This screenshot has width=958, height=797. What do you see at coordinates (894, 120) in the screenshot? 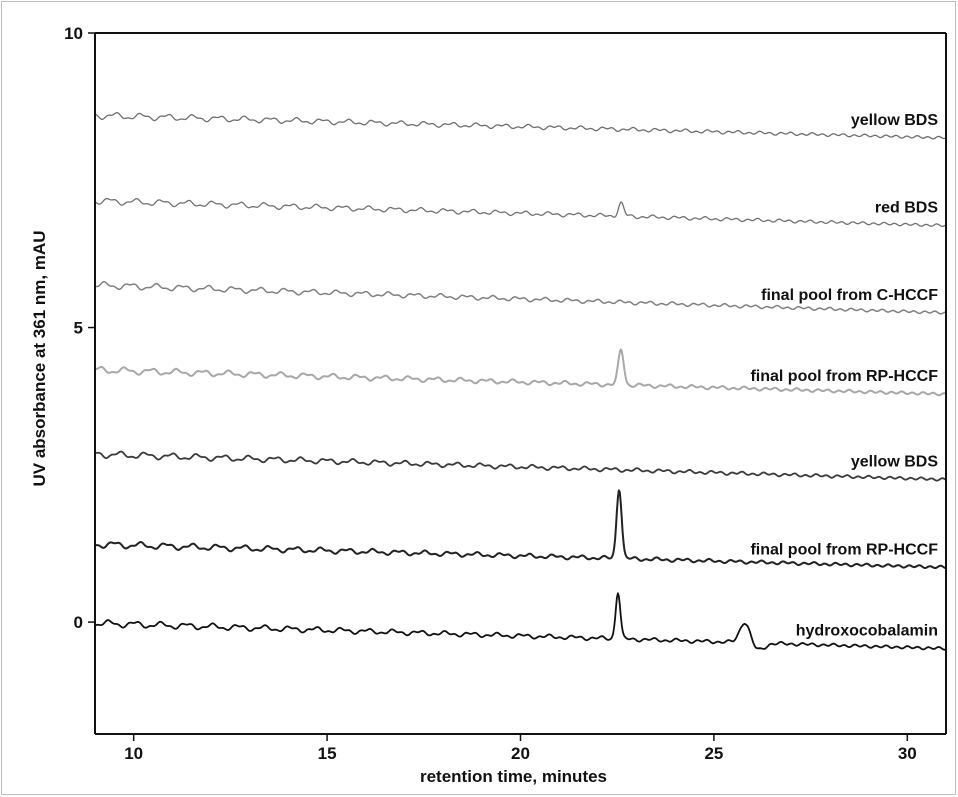
I see `trace-label-1: yellow BDS` at bounding box center [894, 120].